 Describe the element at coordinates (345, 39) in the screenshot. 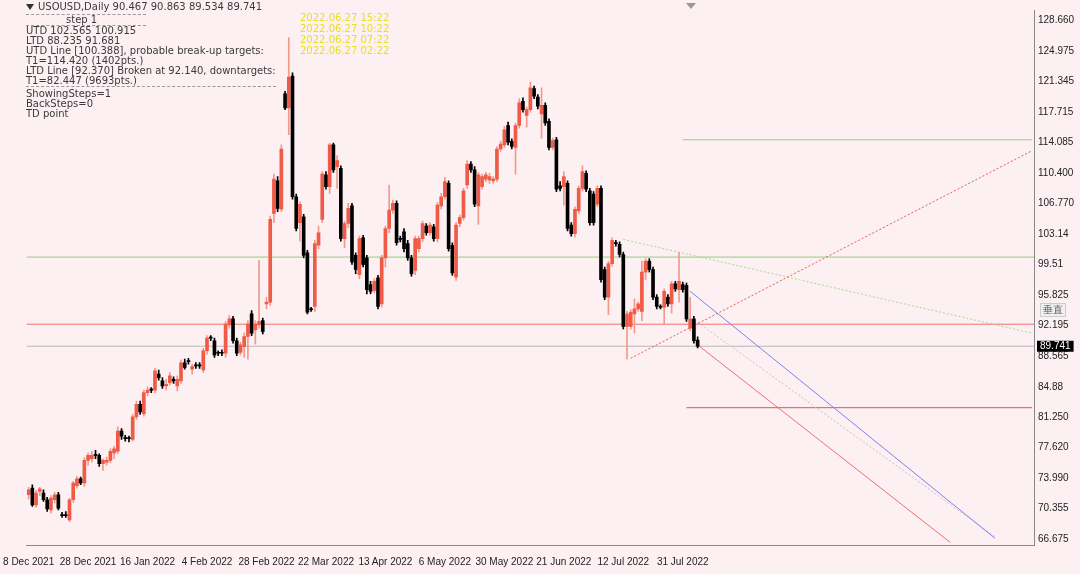

I see `annotation: 2022.06.27 07:22` at that location.